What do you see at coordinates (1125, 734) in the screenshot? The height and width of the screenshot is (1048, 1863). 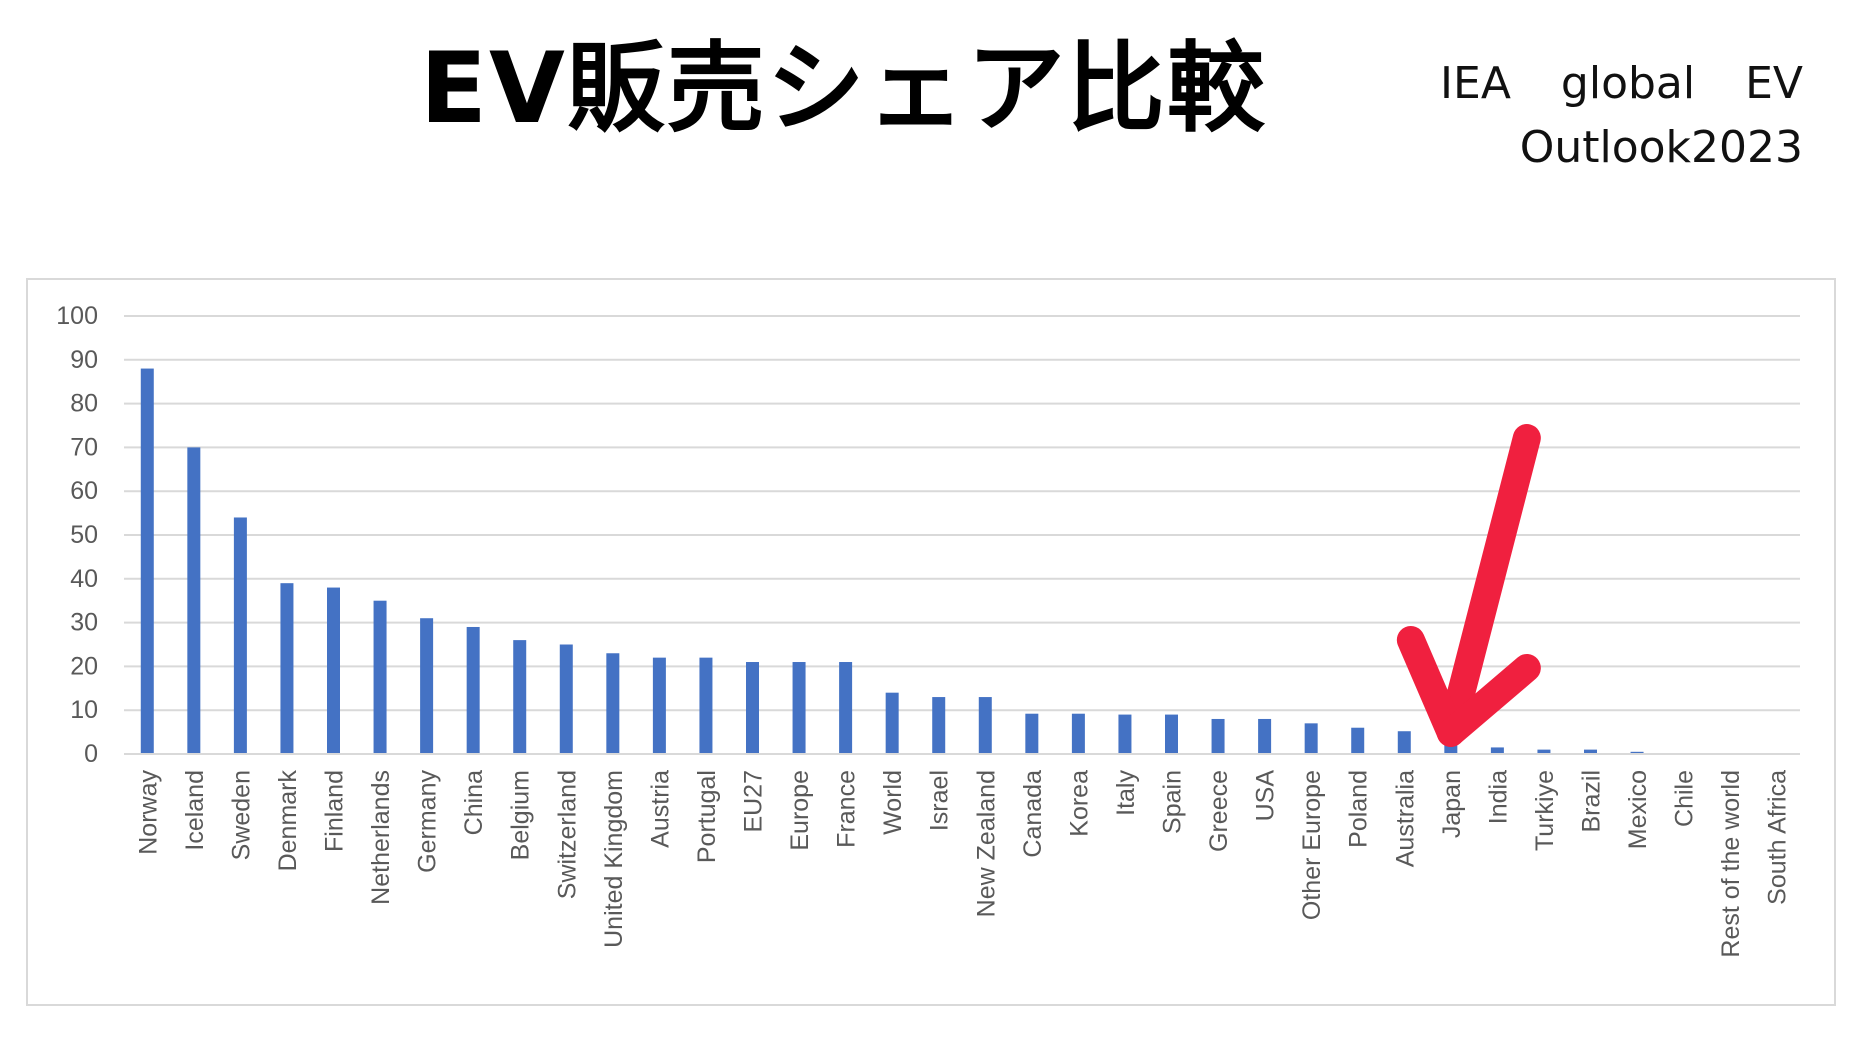 I see `bar-italy` at bounding box center [1125, 734].